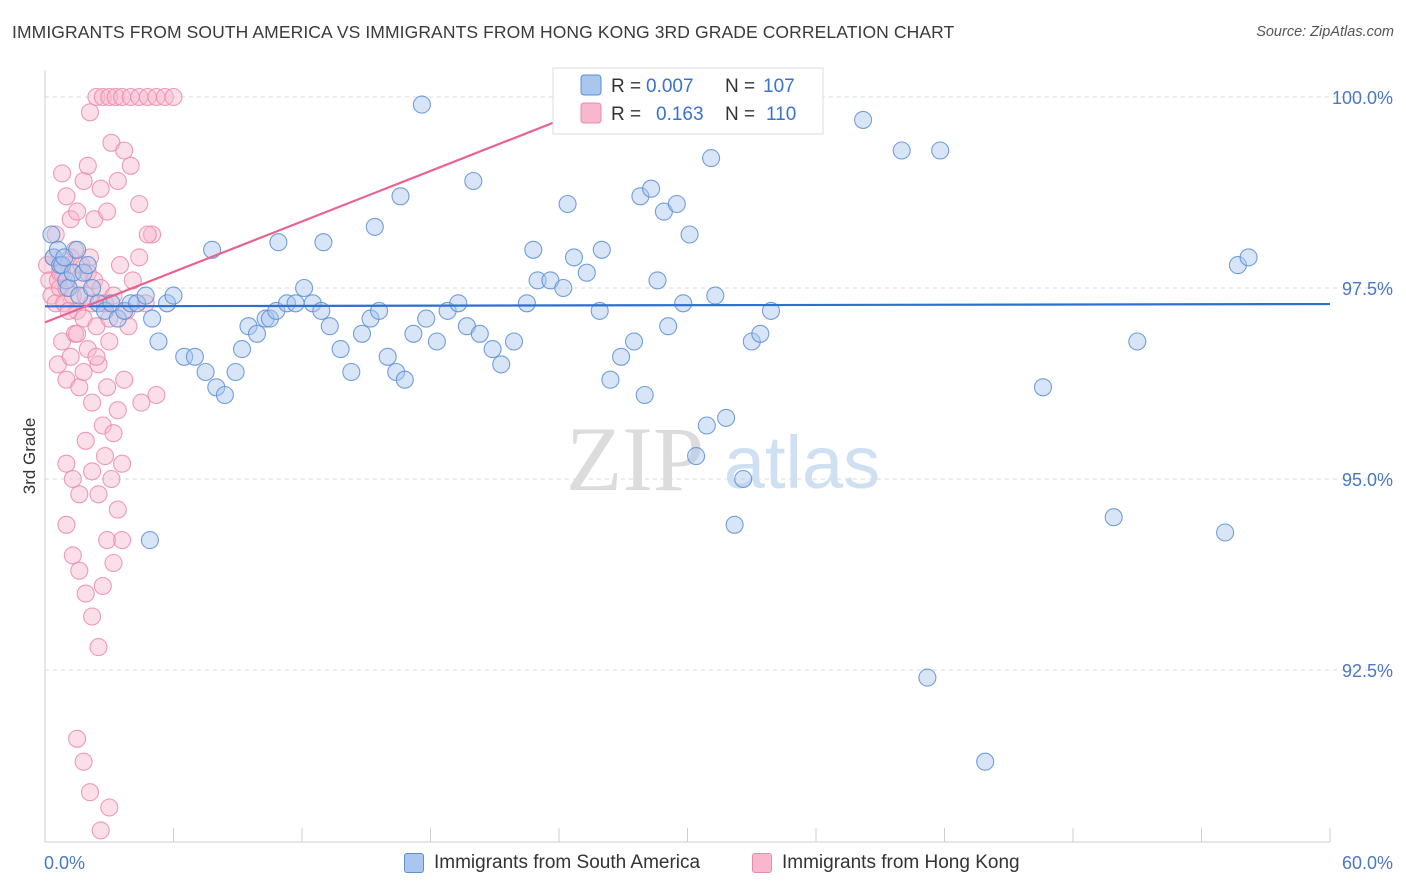 The width and height of the screenshot is (1406, 892). I want to click on y-tick-label: 97.5%, so click(1367, 289).